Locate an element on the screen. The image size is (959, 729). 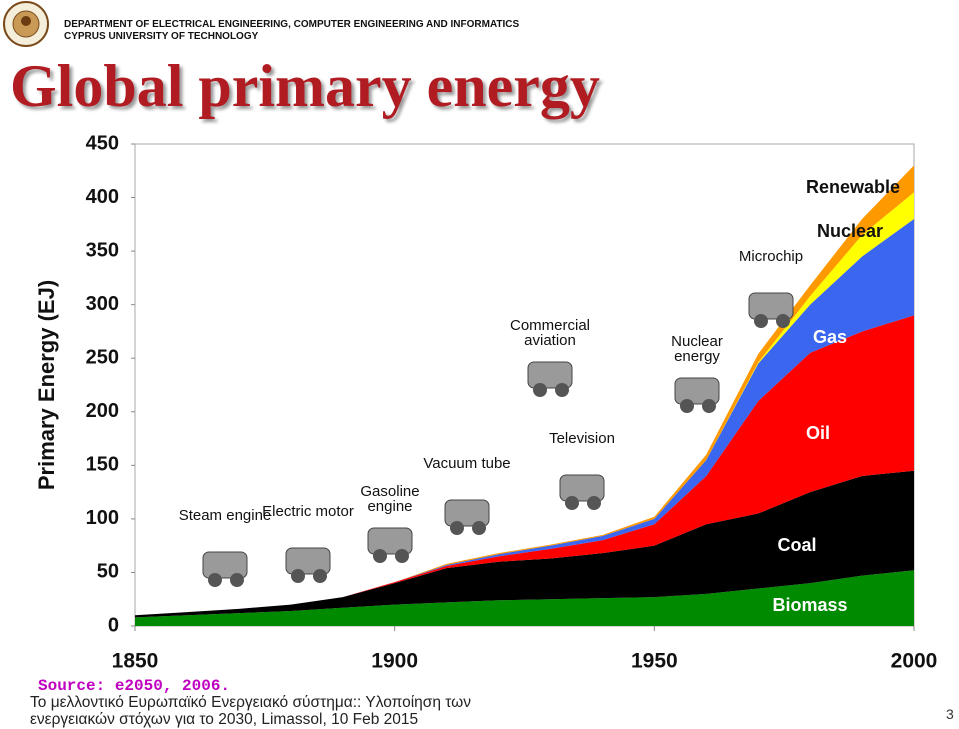
annotation: Microchip is located at coordinates (771, 256).